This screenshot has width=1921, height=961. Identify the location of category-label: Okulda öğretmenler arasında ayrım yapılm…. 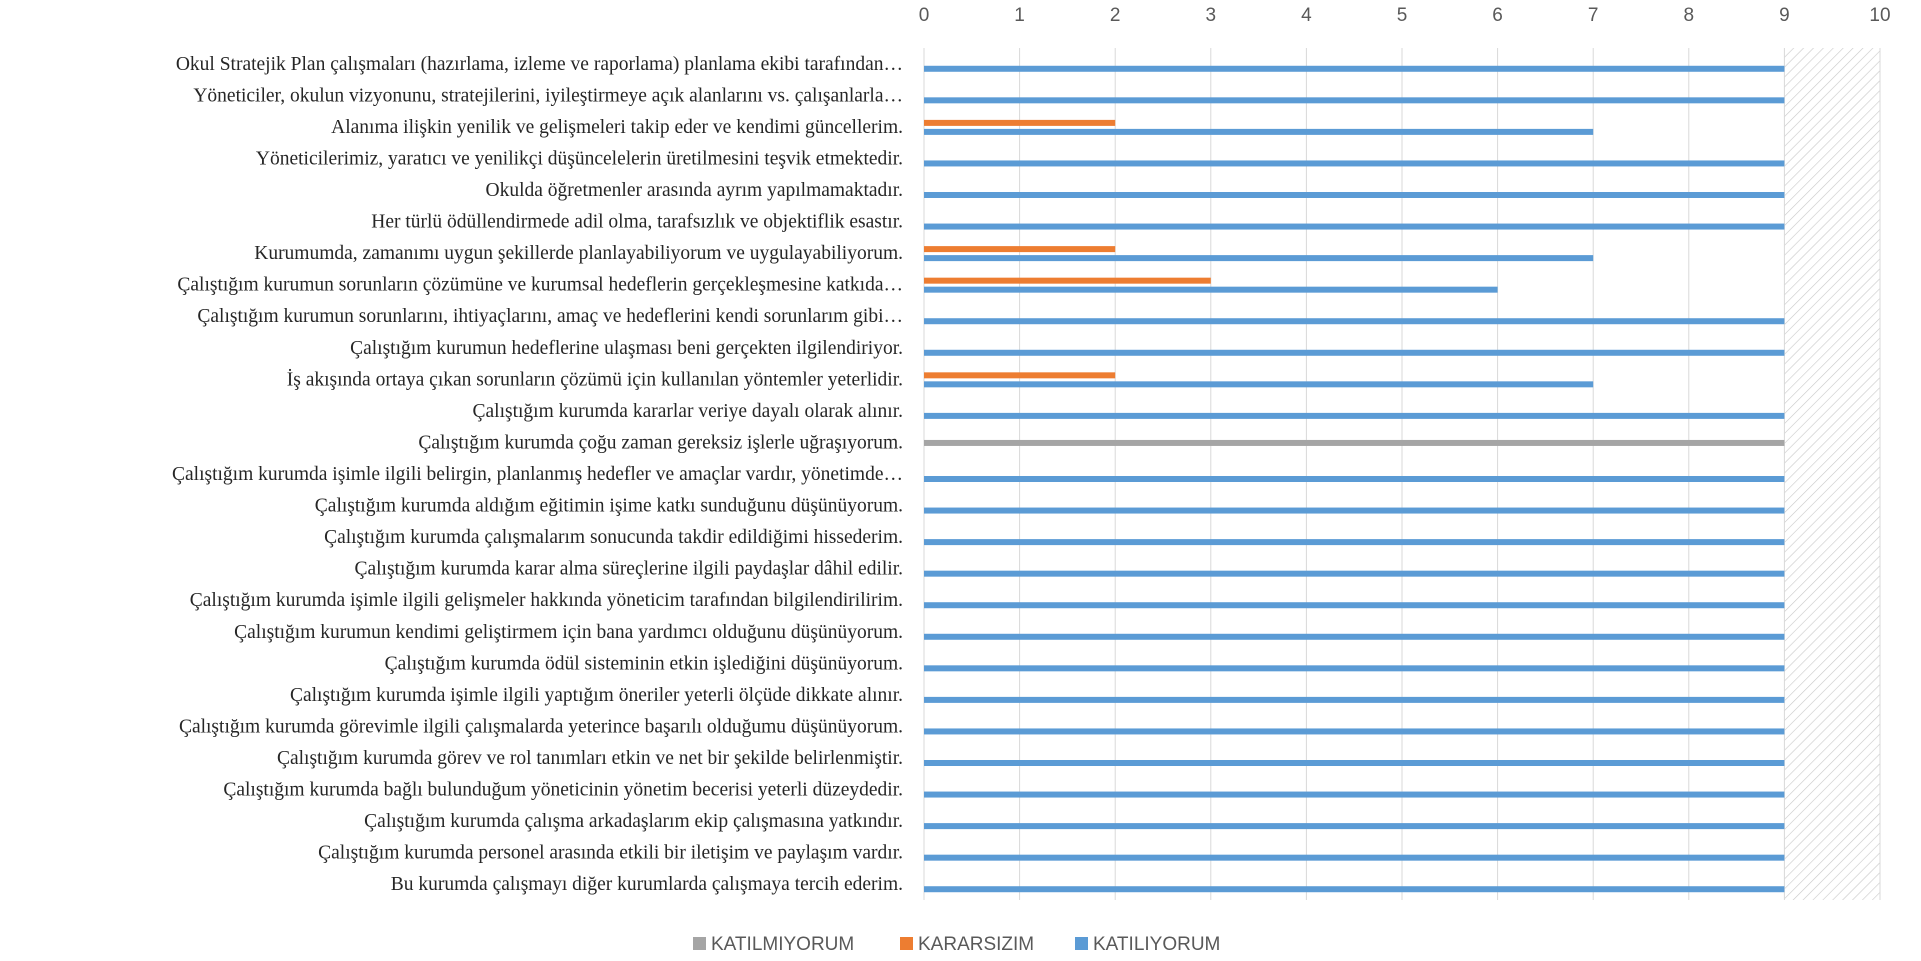
(694, 190).